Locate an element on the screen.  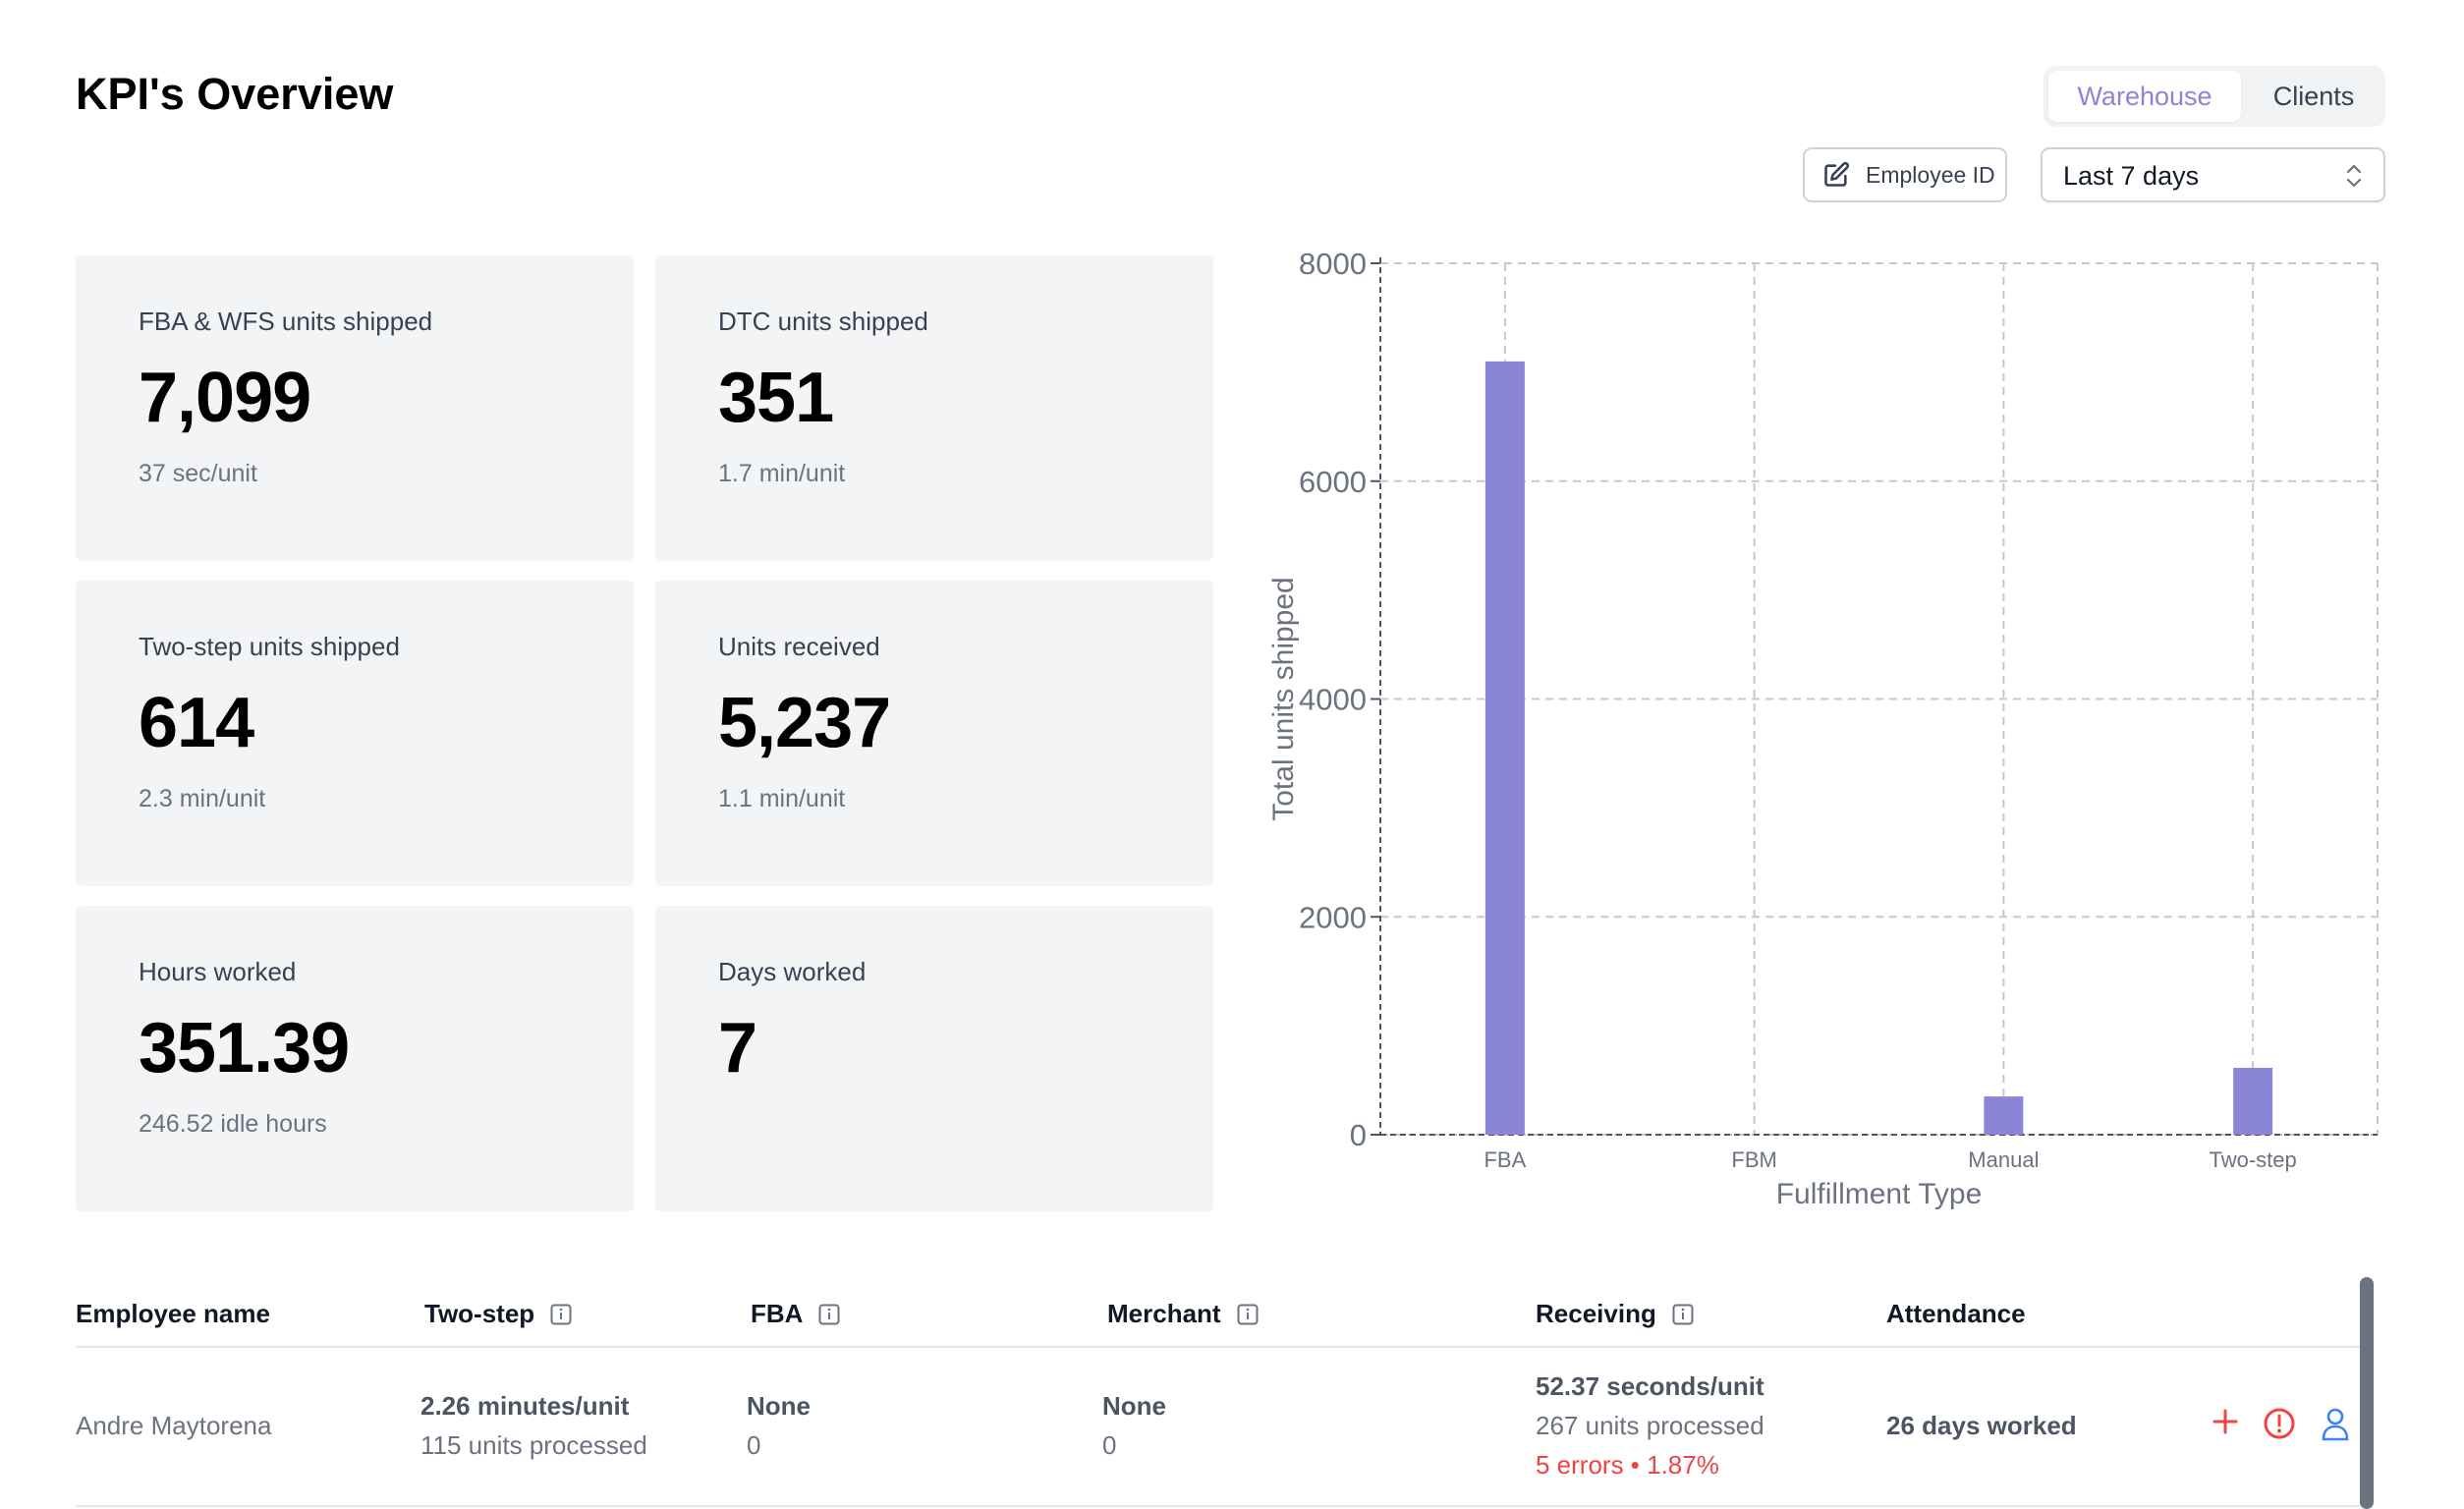
x-tick-label: Manual is located at coordinates (2003, 1159).